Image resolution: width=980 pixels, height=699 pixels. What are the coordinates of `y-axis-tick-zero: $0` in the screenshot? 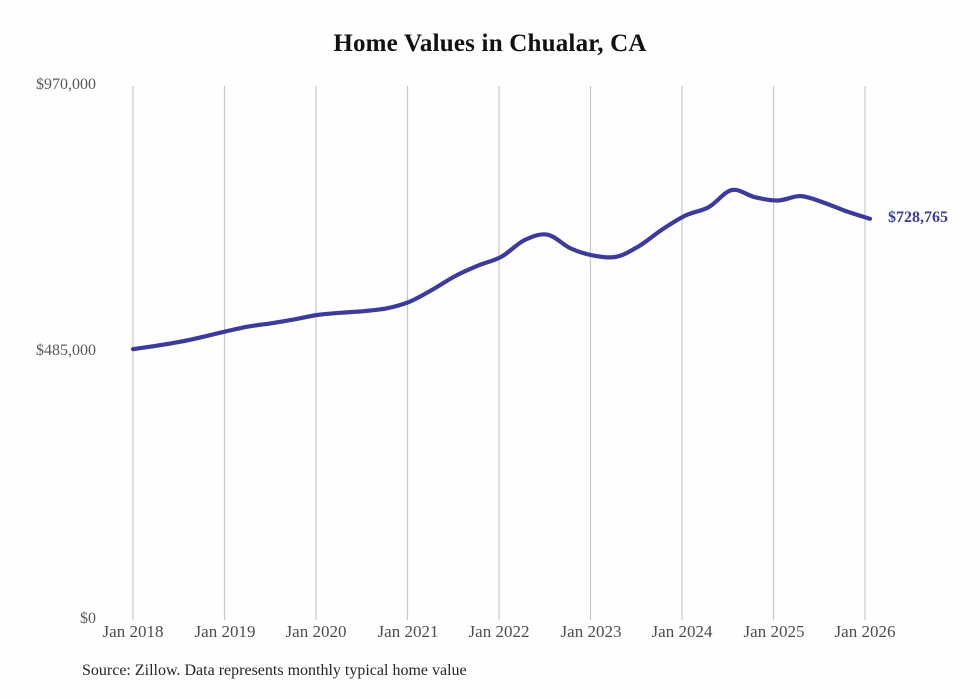 It's located at (88, 618).